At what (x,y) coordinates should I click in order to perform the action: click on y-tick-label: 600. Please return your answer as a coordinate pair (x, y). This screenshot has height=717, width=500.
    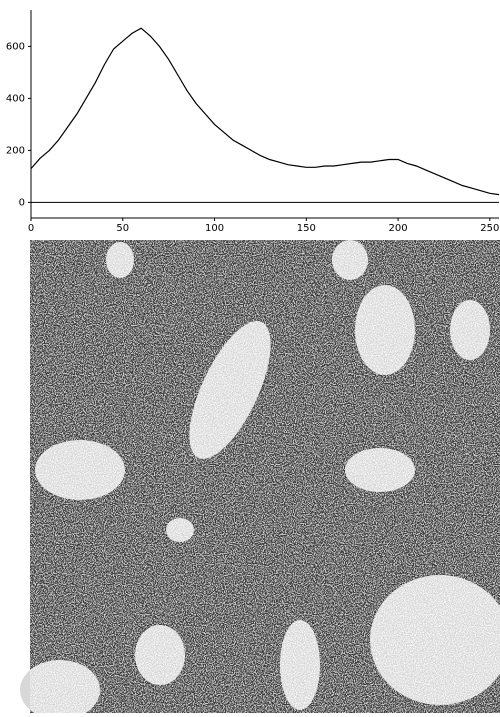
    Looking at the image, I should click on (15, 46).